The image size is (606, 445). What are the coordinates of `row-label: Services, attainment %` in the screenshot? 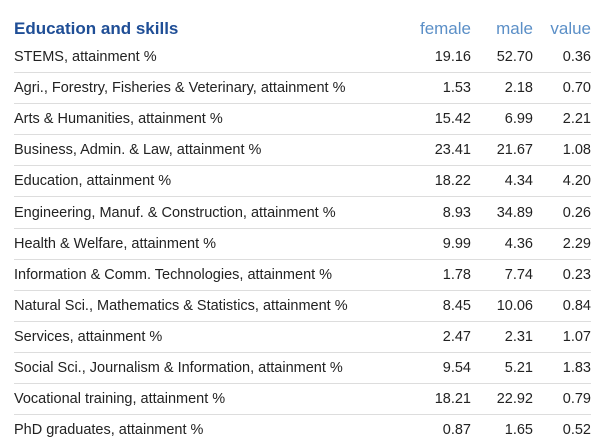 It's located at (209, 337).